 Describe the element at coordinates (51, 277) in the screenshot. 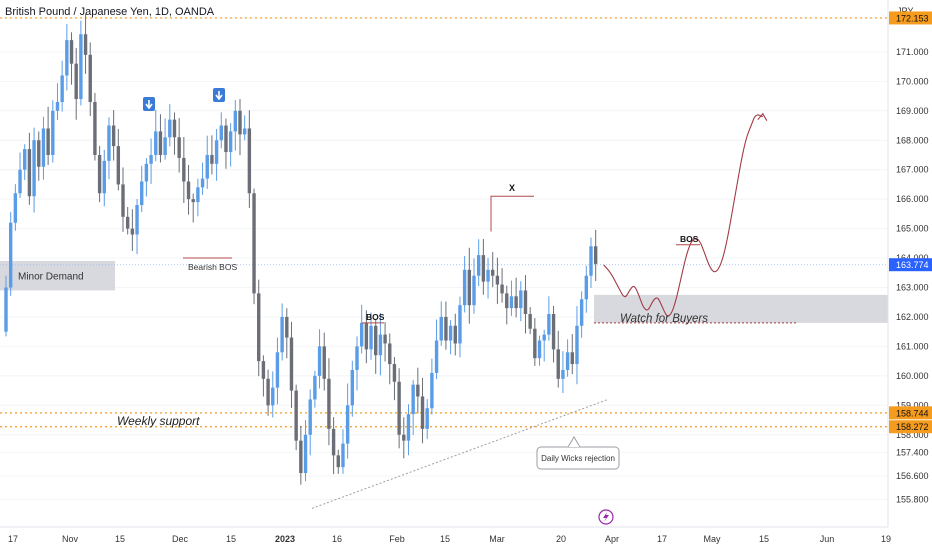

I see `minor-demand-label: Minor Demand` at that location.